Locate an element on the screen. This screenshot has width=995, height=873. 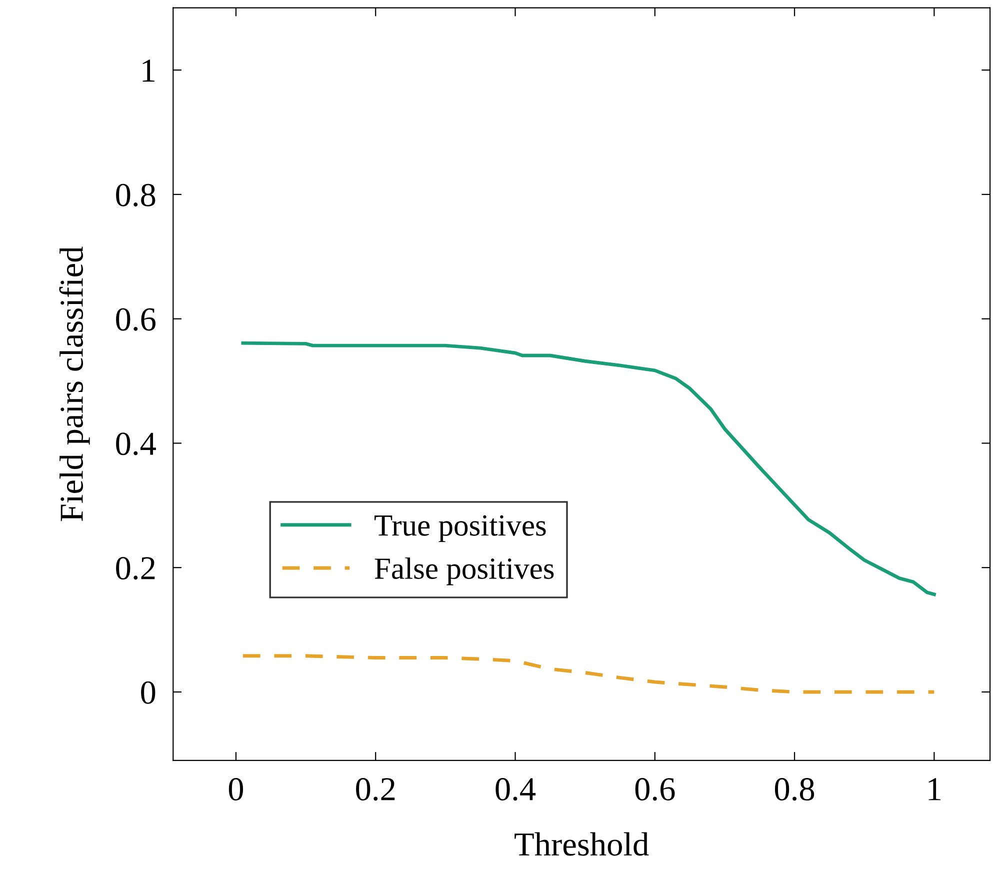
y-axis-title: Field pairs classified is located at coordinates (74, 384).